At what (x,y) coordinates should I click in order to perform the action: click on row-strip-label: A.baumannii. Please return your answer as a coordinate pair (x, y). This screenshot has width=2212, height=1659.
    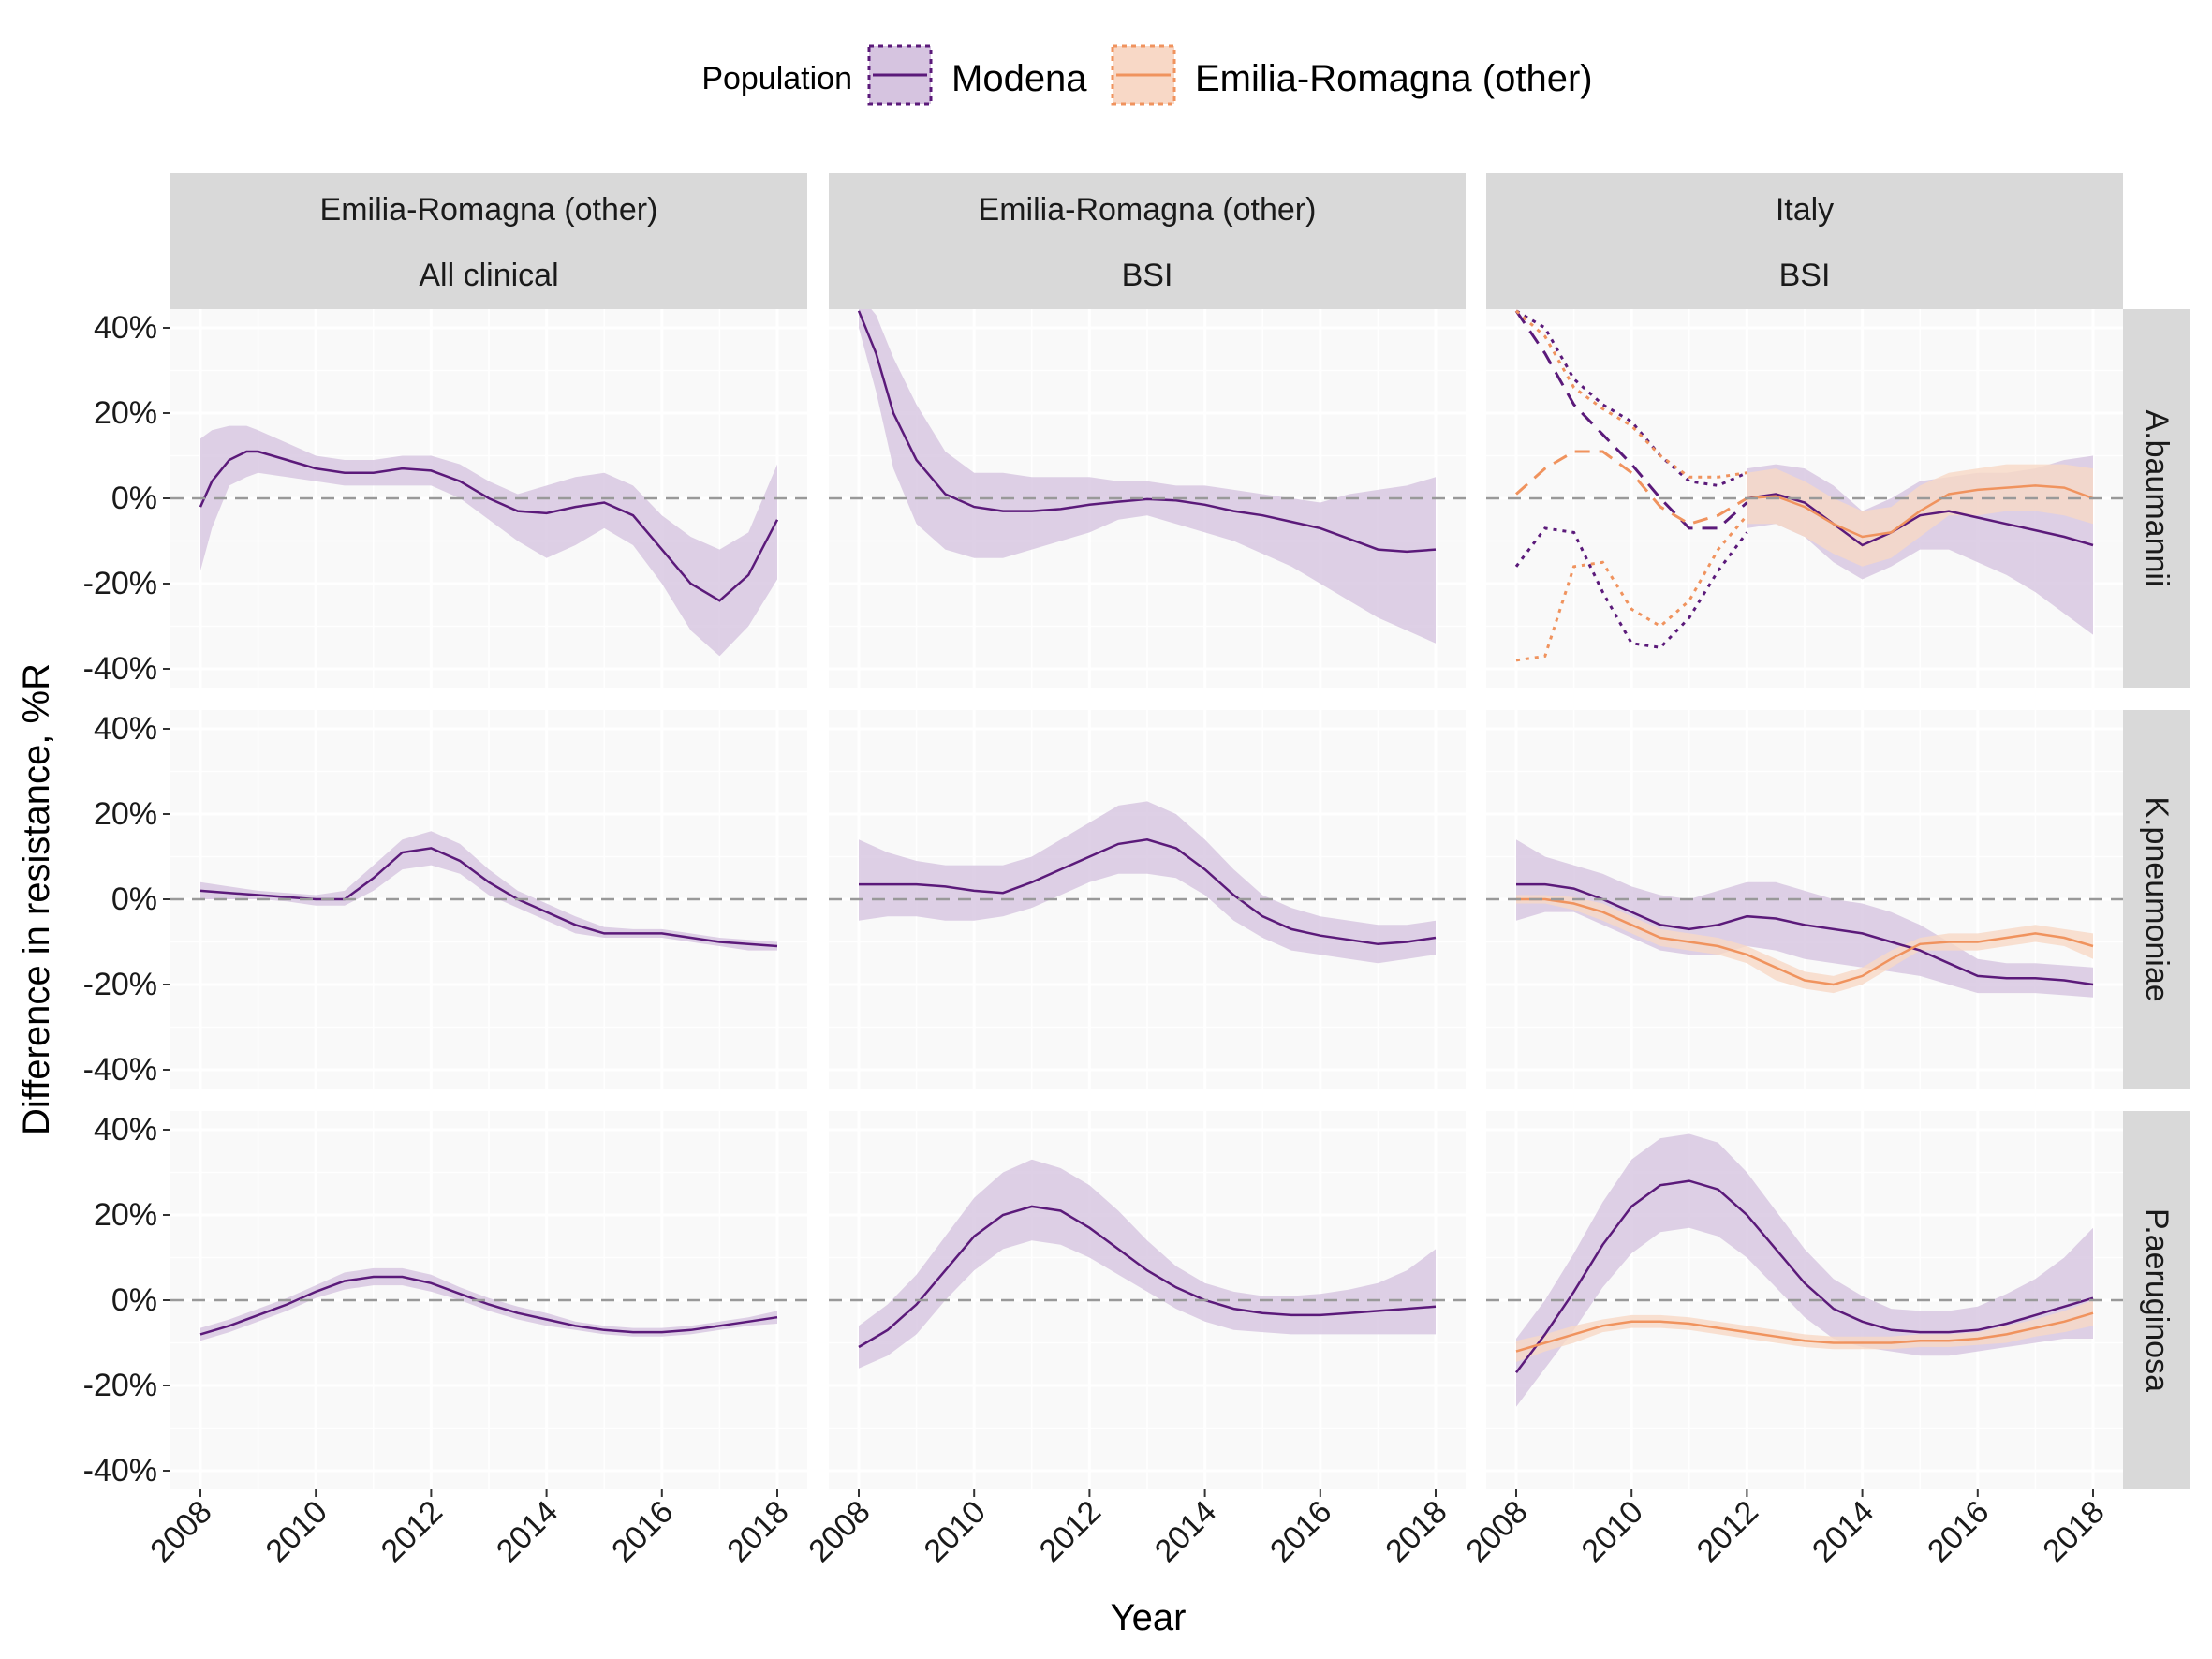
    Looking at the image, I should click on (2157, 498).